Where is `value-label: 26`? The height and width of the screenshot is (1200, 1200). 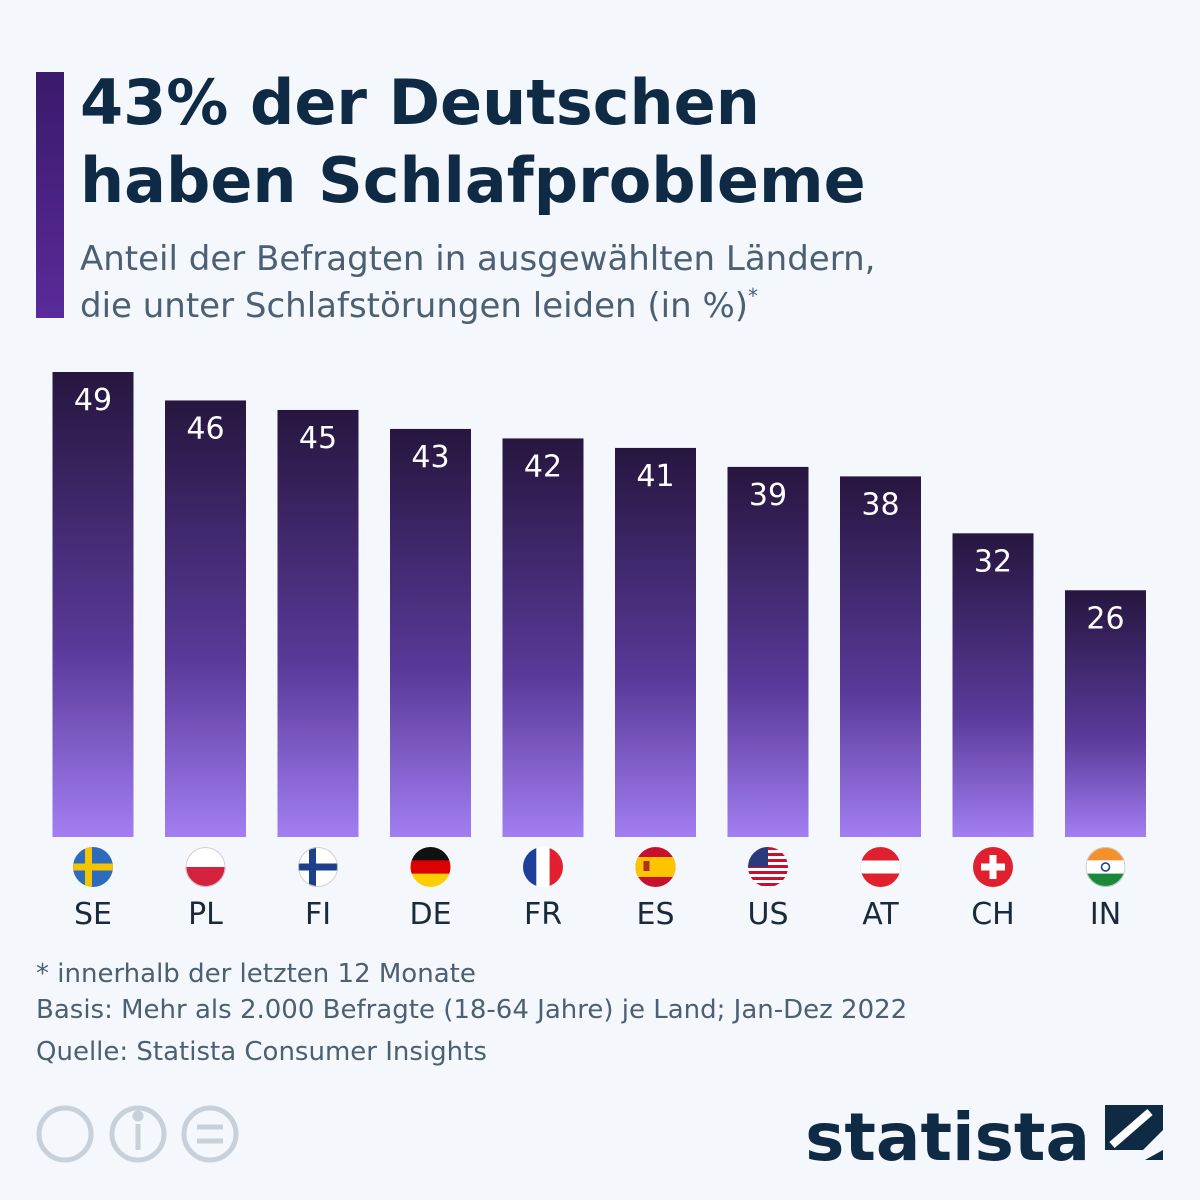
value-label: 26 is located at coordinates (1105, 618).